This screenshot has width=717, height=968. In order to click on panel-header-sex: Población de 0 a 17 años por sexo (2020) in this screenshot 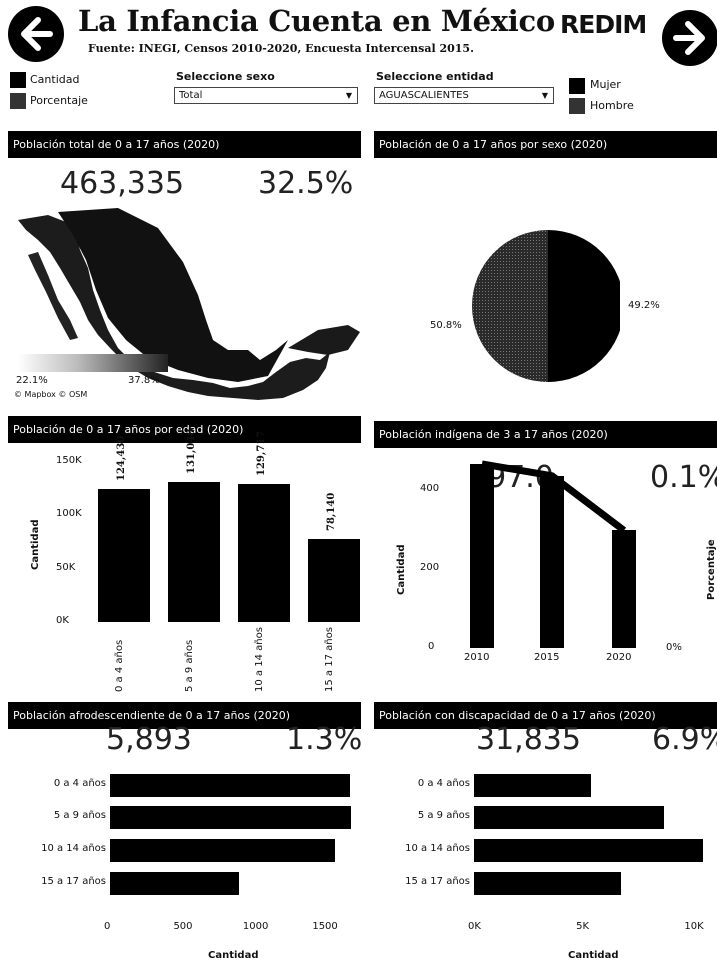, I will do `click(545, 144)`.